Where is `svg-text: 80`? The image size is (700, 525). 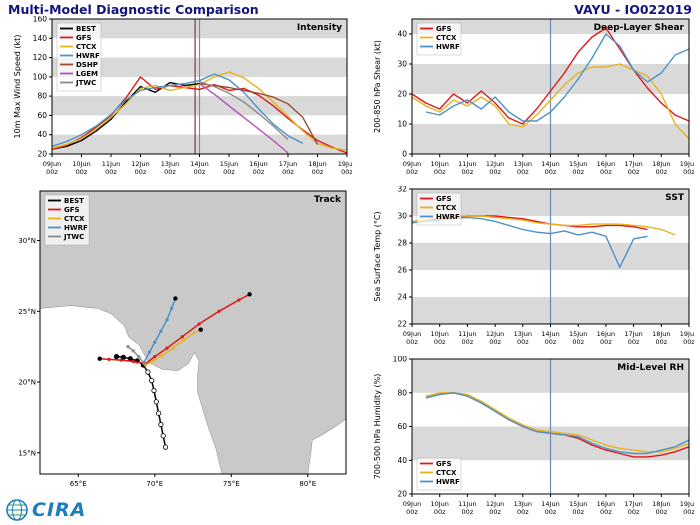
svg-text: 80 is located at coordinates (402, 392).